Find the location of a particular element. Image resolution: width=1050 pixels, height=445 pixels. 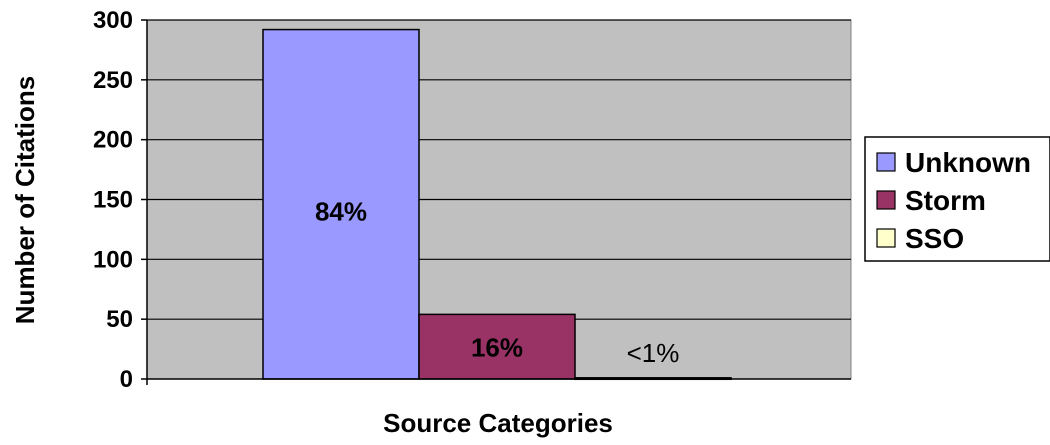

legend-label-sso: SSO is located at coordinates (934, 238).